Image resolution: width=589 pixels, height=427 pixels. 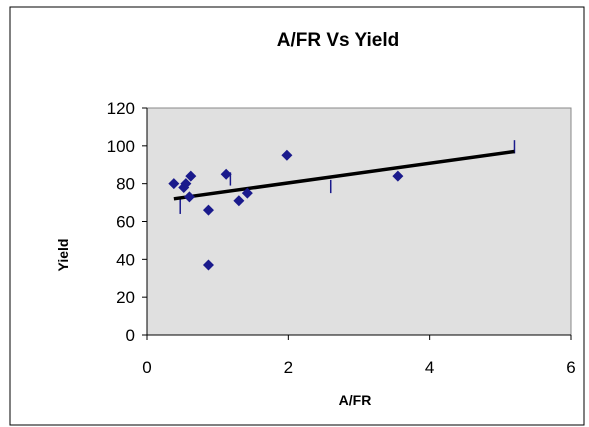 What do you see at coordinates (125, 259) in the screenshot?
I see `y-tick-label: 40` at bounding box center [125, 259].